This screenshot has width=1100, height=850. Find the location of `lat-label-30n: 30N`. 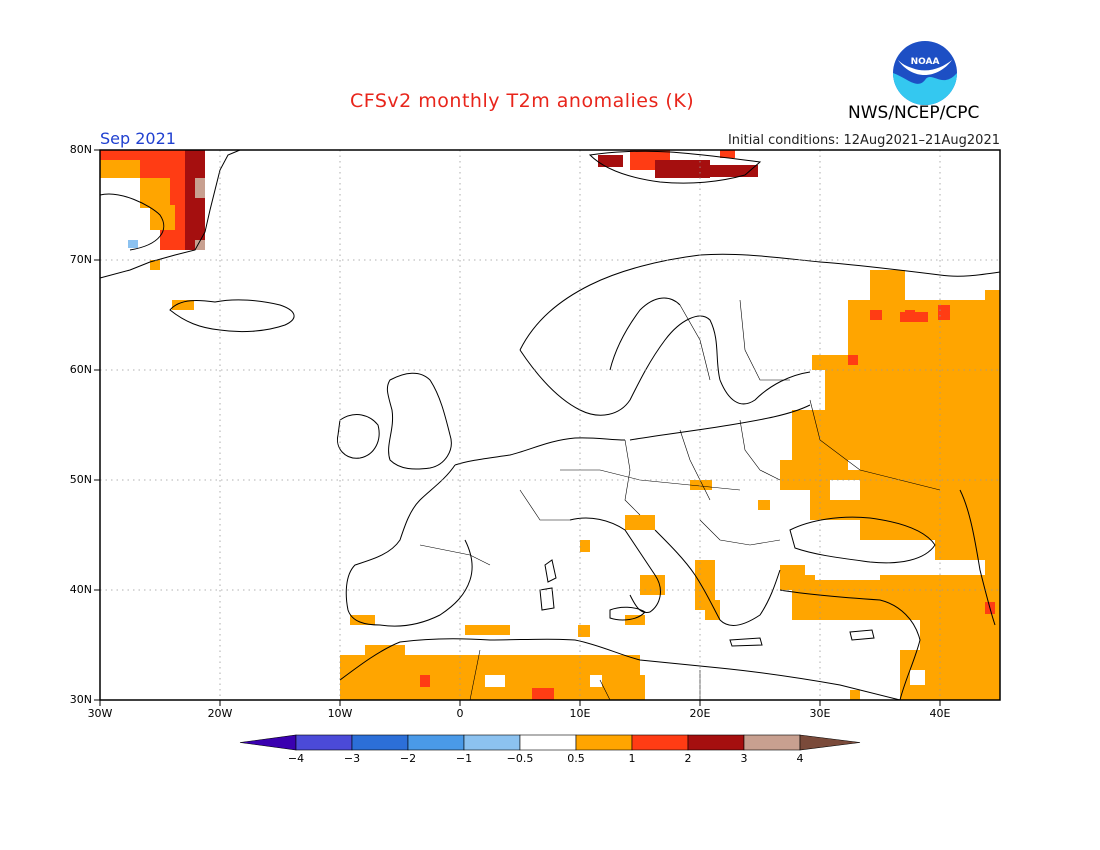

lat-label-30n: 30N is located at coordinates (80, 699).